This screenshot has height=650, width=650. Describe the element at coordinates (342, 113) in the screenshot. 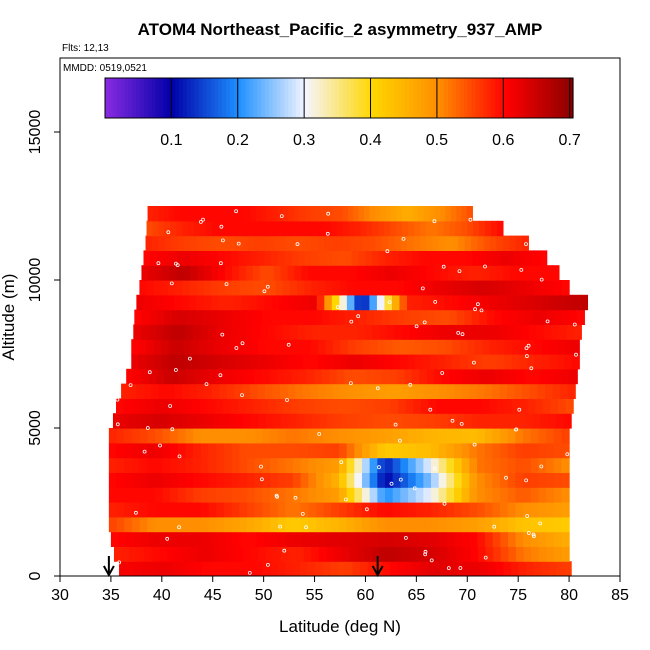

I see `colorbar: 0.1 0.2 0.3 0.4 0.5 0.6 0.7` at that location.